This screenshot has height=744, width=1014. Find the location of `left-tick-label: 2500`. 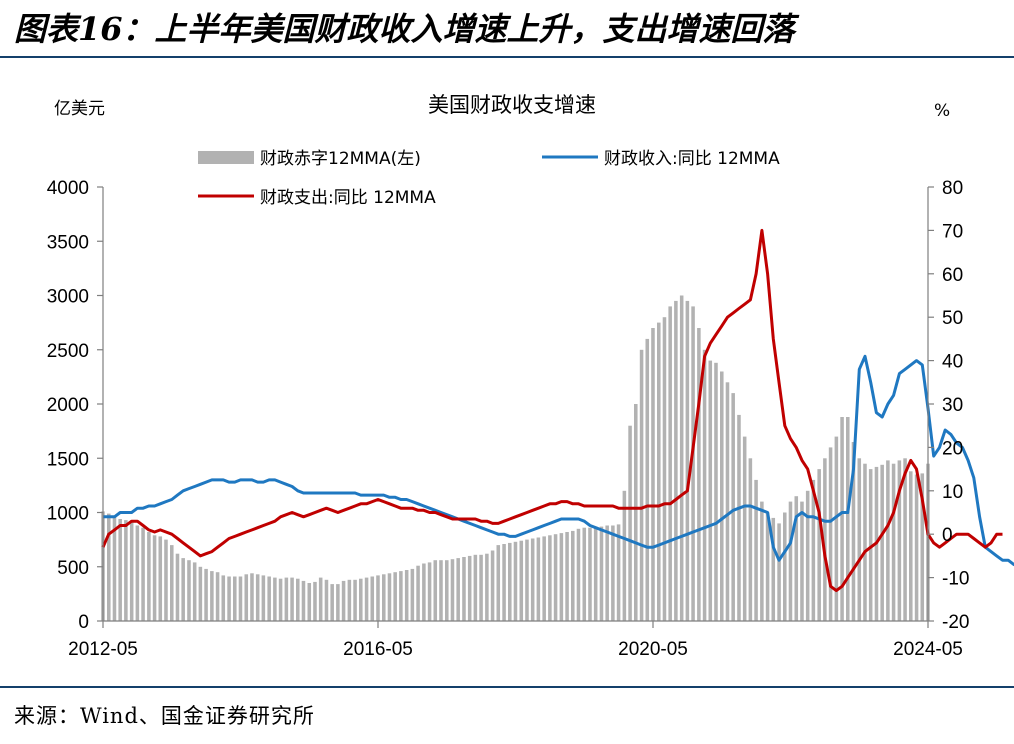

left-tick-label: 2500 is located at coordinates (68, 351).